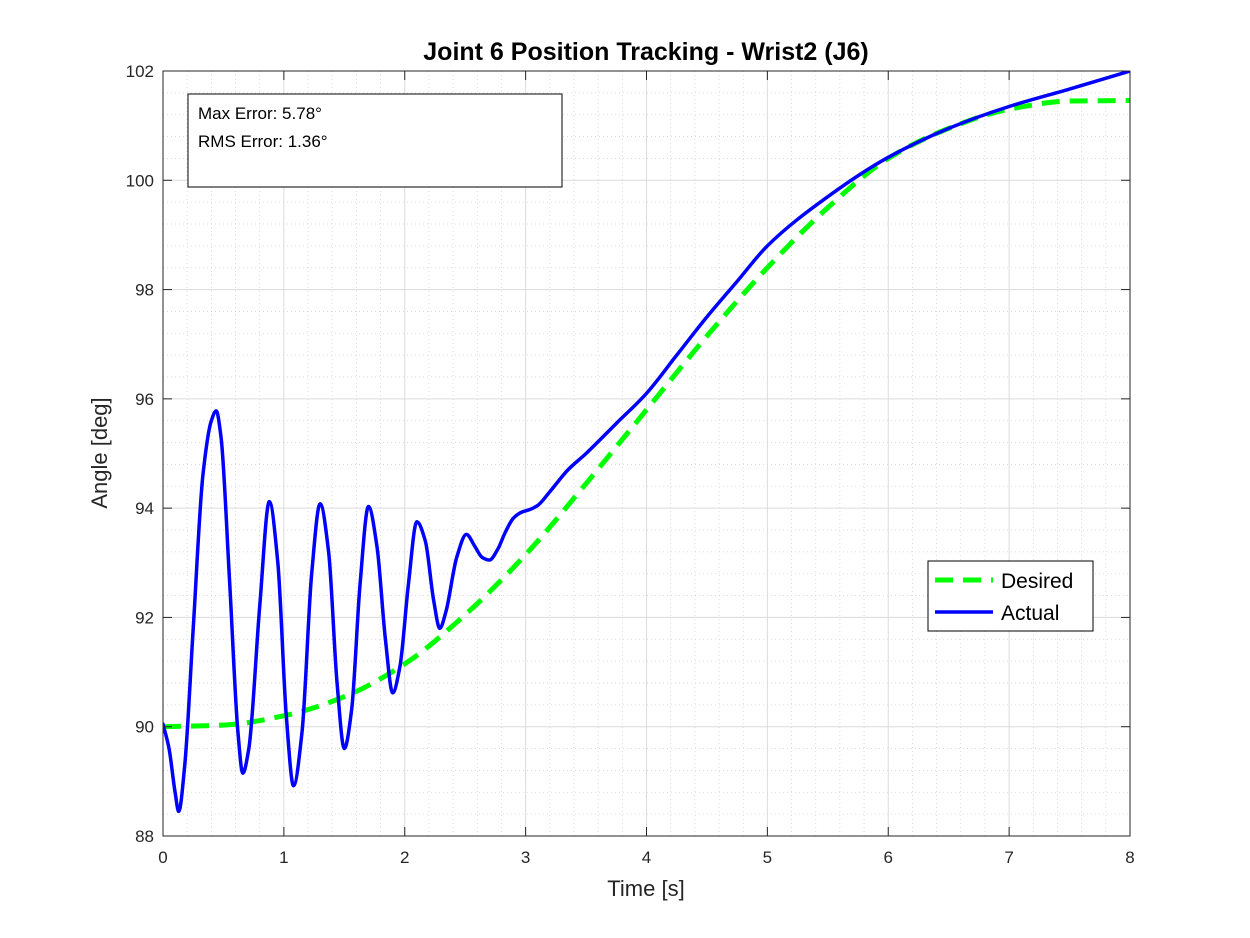 The width and height of the screenshot is (1250, 938). Describe the element at coordinates (144, 508) in the screenshot. I see `y-tick-label: 94` at that location.